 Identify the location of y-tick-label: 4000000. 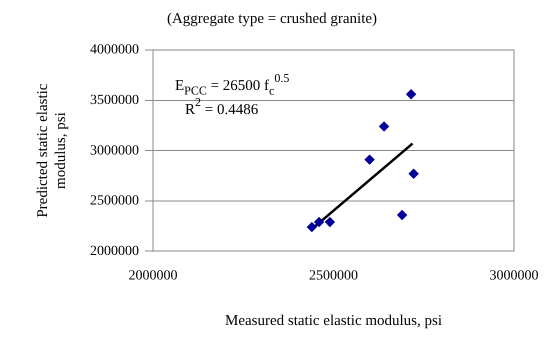
(114, 50).